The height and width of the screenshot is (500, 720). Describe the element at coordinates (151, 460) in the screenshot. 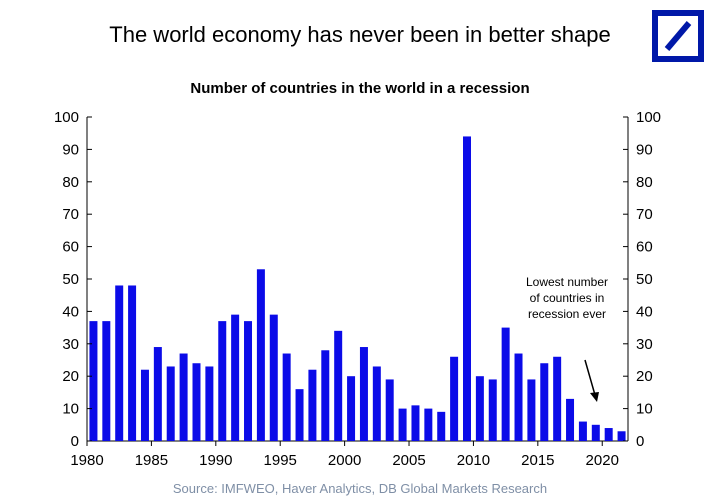

I see `x-tick-label: 1985` at that location.